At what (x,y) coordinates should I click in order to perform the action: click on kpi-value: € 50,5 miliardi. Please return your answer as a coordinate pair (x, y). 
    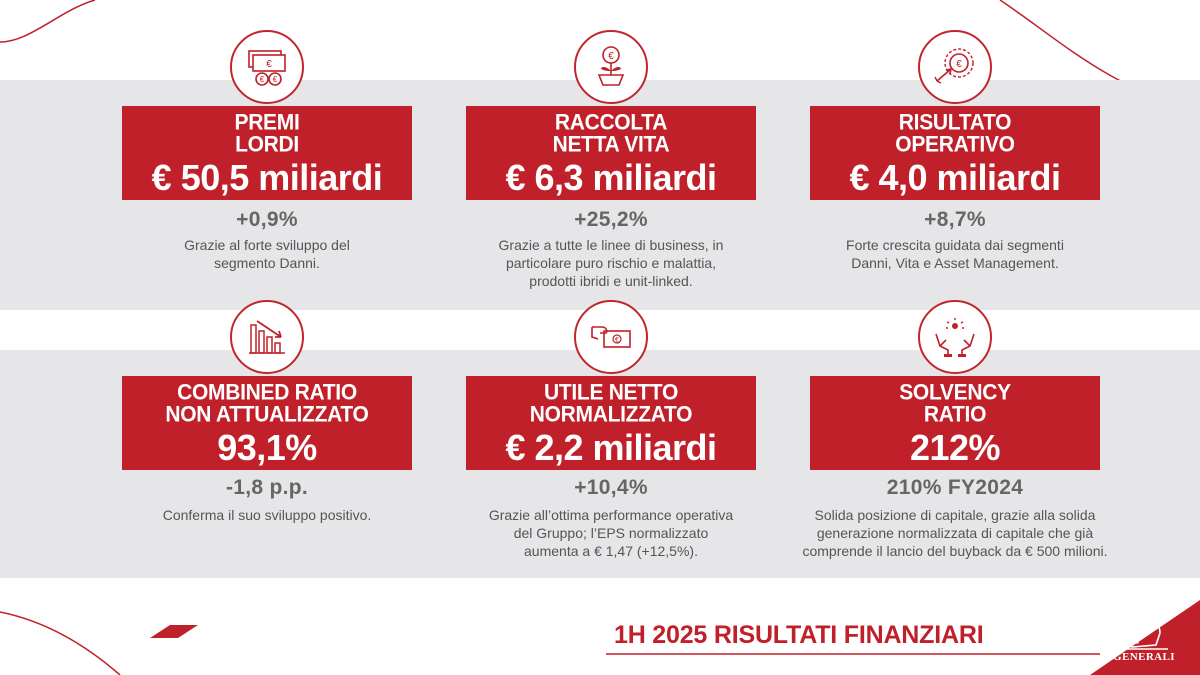
    Looking at the image, I should click on (267, 177).